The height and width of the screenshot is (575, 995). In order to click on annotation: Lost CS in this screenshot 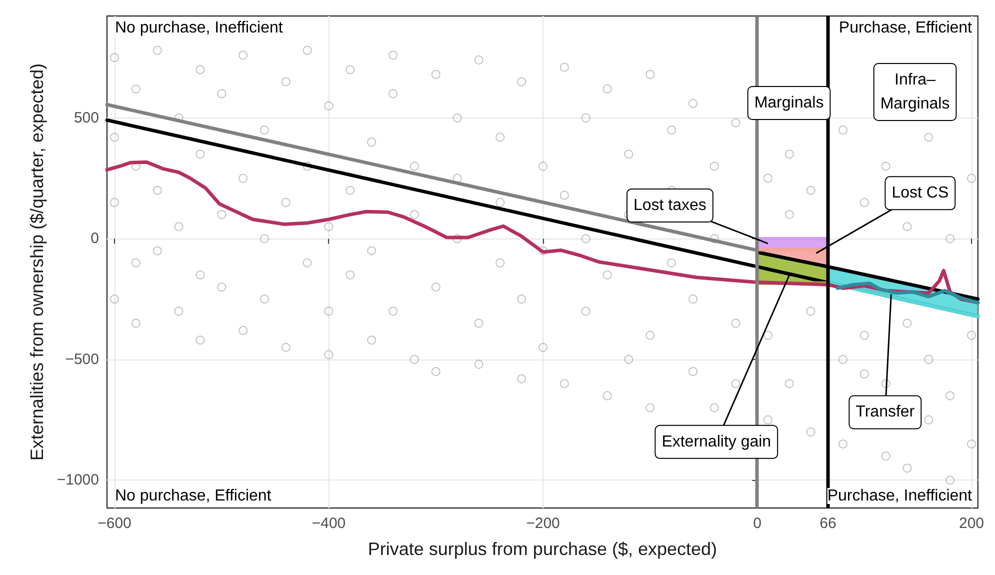, I will do `click(920, 193)`.